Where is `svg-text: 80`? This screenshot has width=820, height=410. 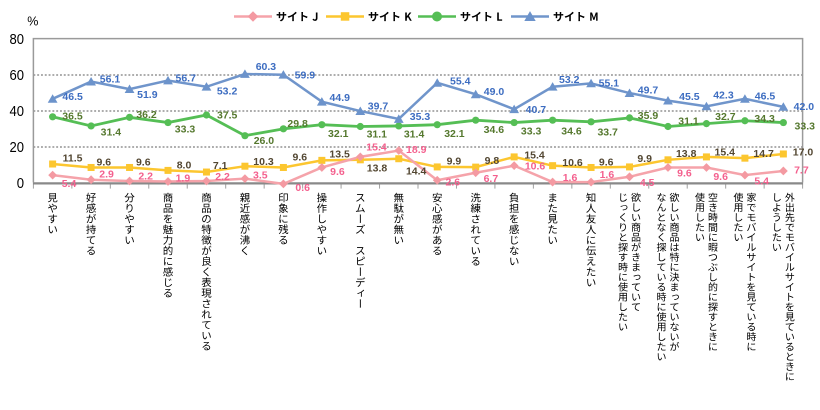 svg-text: 80 is located at coordinates (17, 39).